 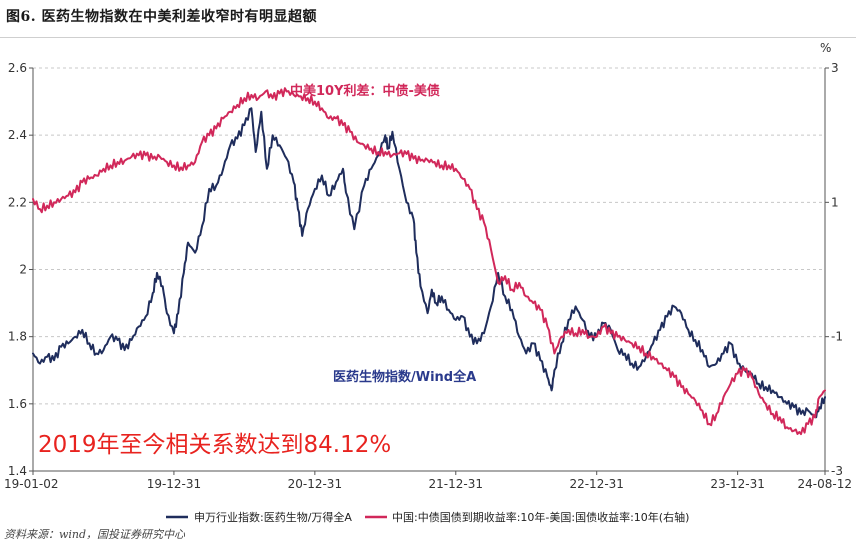 What do you see at coordinates (315, 484) in the screenshot?
I see `x-tick-label: 20-12-31` at bounding box center [315, 484].